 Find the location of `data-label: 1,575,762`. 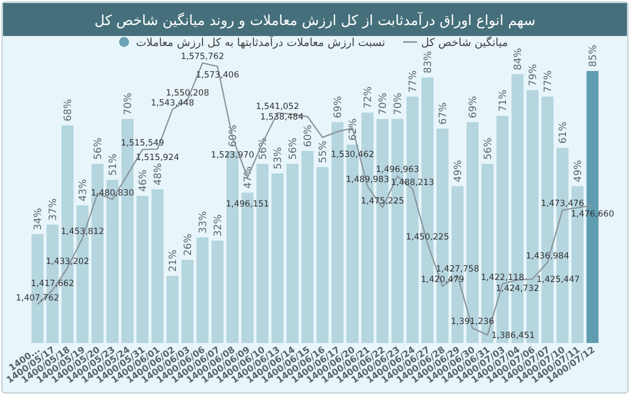

data-label: 1,575,762 is located at coordinates (202, 57).